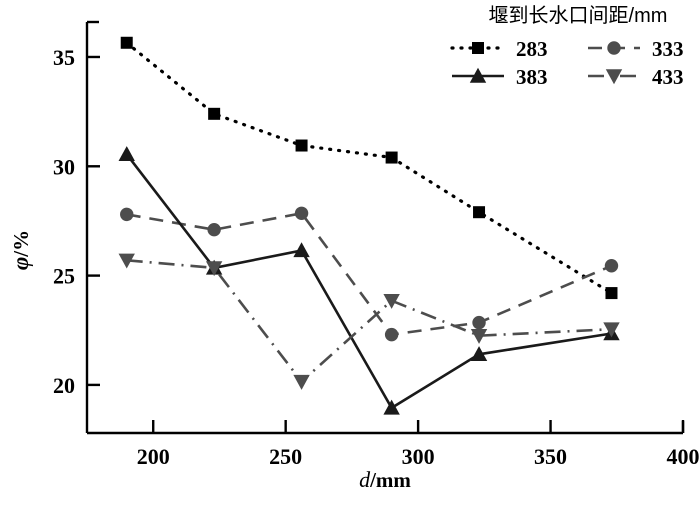 This screenshot has height=505, width=700. What do you see at coordinates (636, 49) in the screenshot?
I see `legend-entry-333: 333` at bounding box center [636, 49].